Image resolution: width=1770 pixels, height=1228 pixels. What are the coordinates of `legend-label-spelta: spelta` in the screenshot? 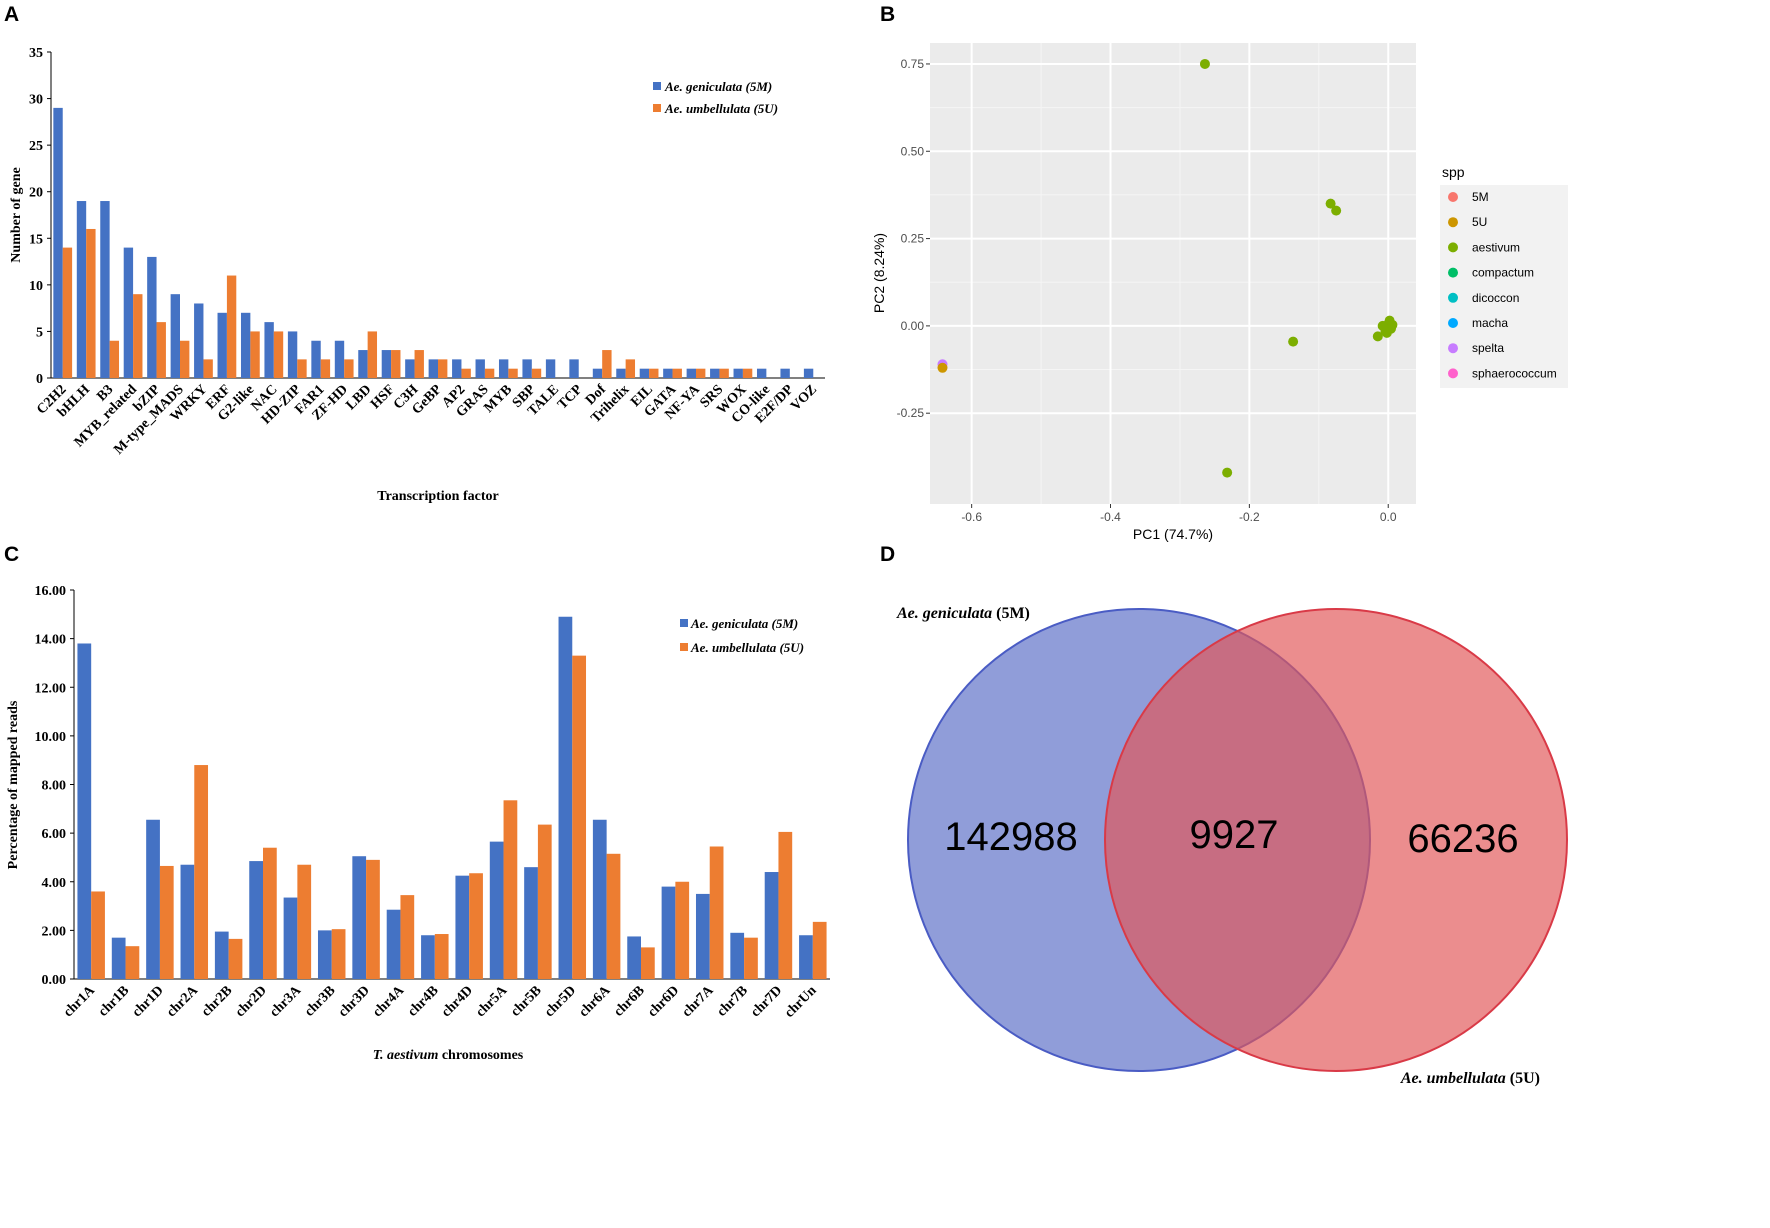 It's located at (1488, 348).